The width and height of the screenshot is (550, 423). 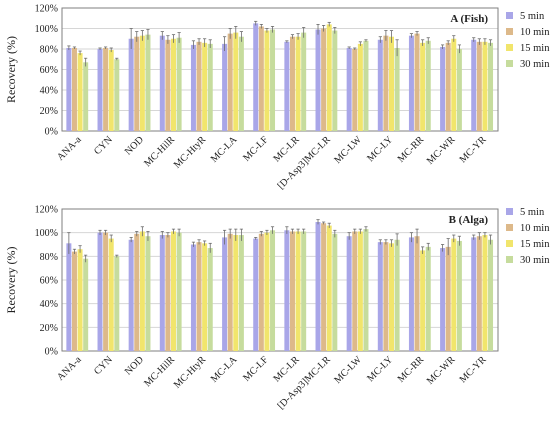 What do you see at coordinates (51, 132) in the screenshot?
I see `y-tick-label: 0%` at bounding box center [51, 132].